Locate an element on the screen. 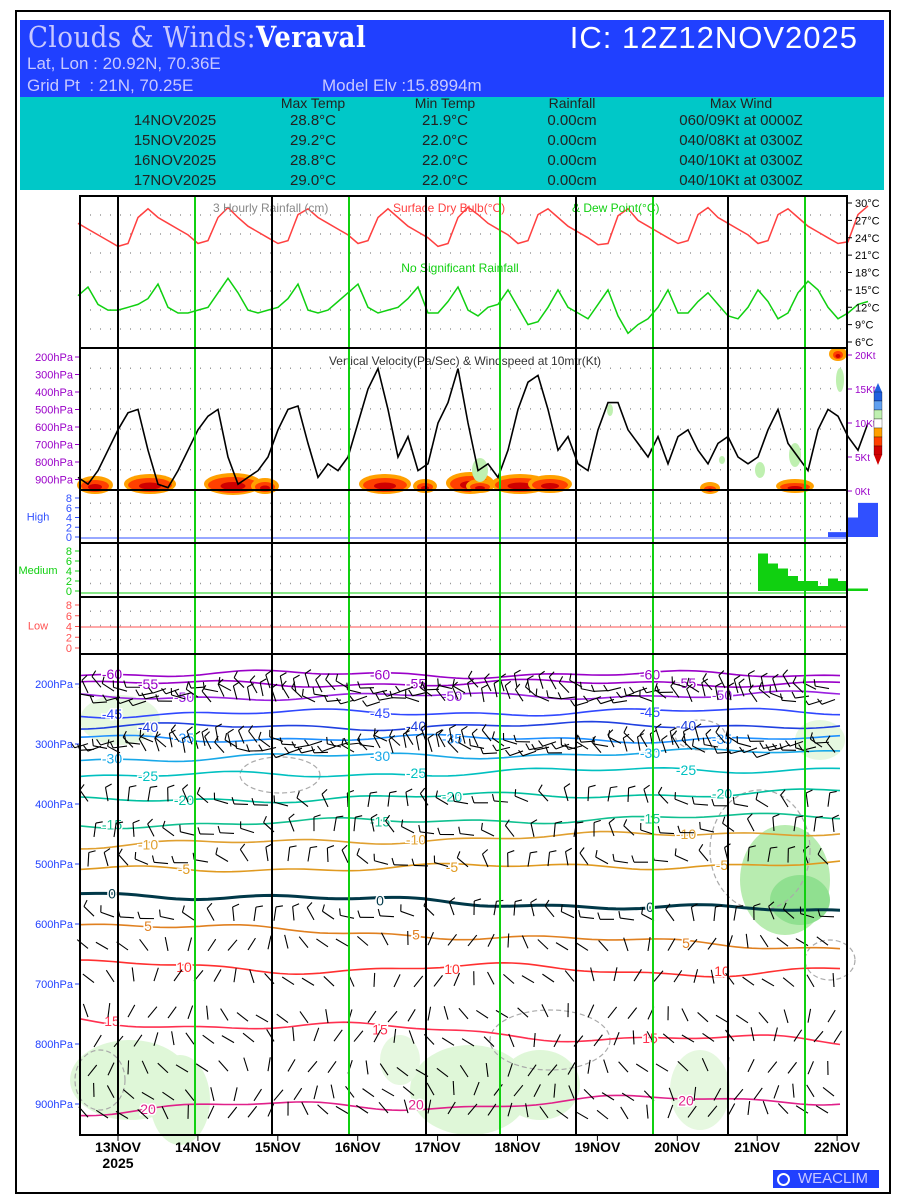 The width and height of the screenshot is (900, 1200). windspeed-tick-label: 5Kt is located at coordinates (862, 458).